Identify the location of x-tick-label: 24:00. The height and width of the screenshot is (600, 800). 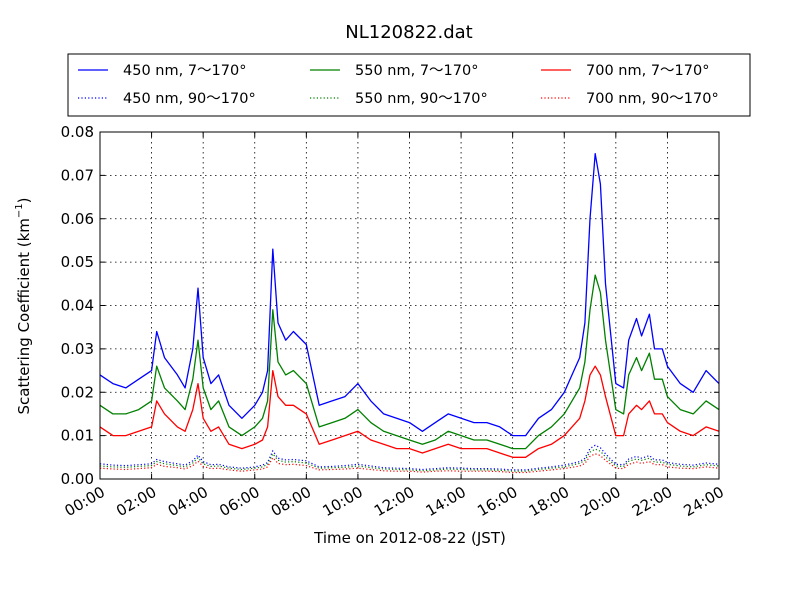
(704, 501).